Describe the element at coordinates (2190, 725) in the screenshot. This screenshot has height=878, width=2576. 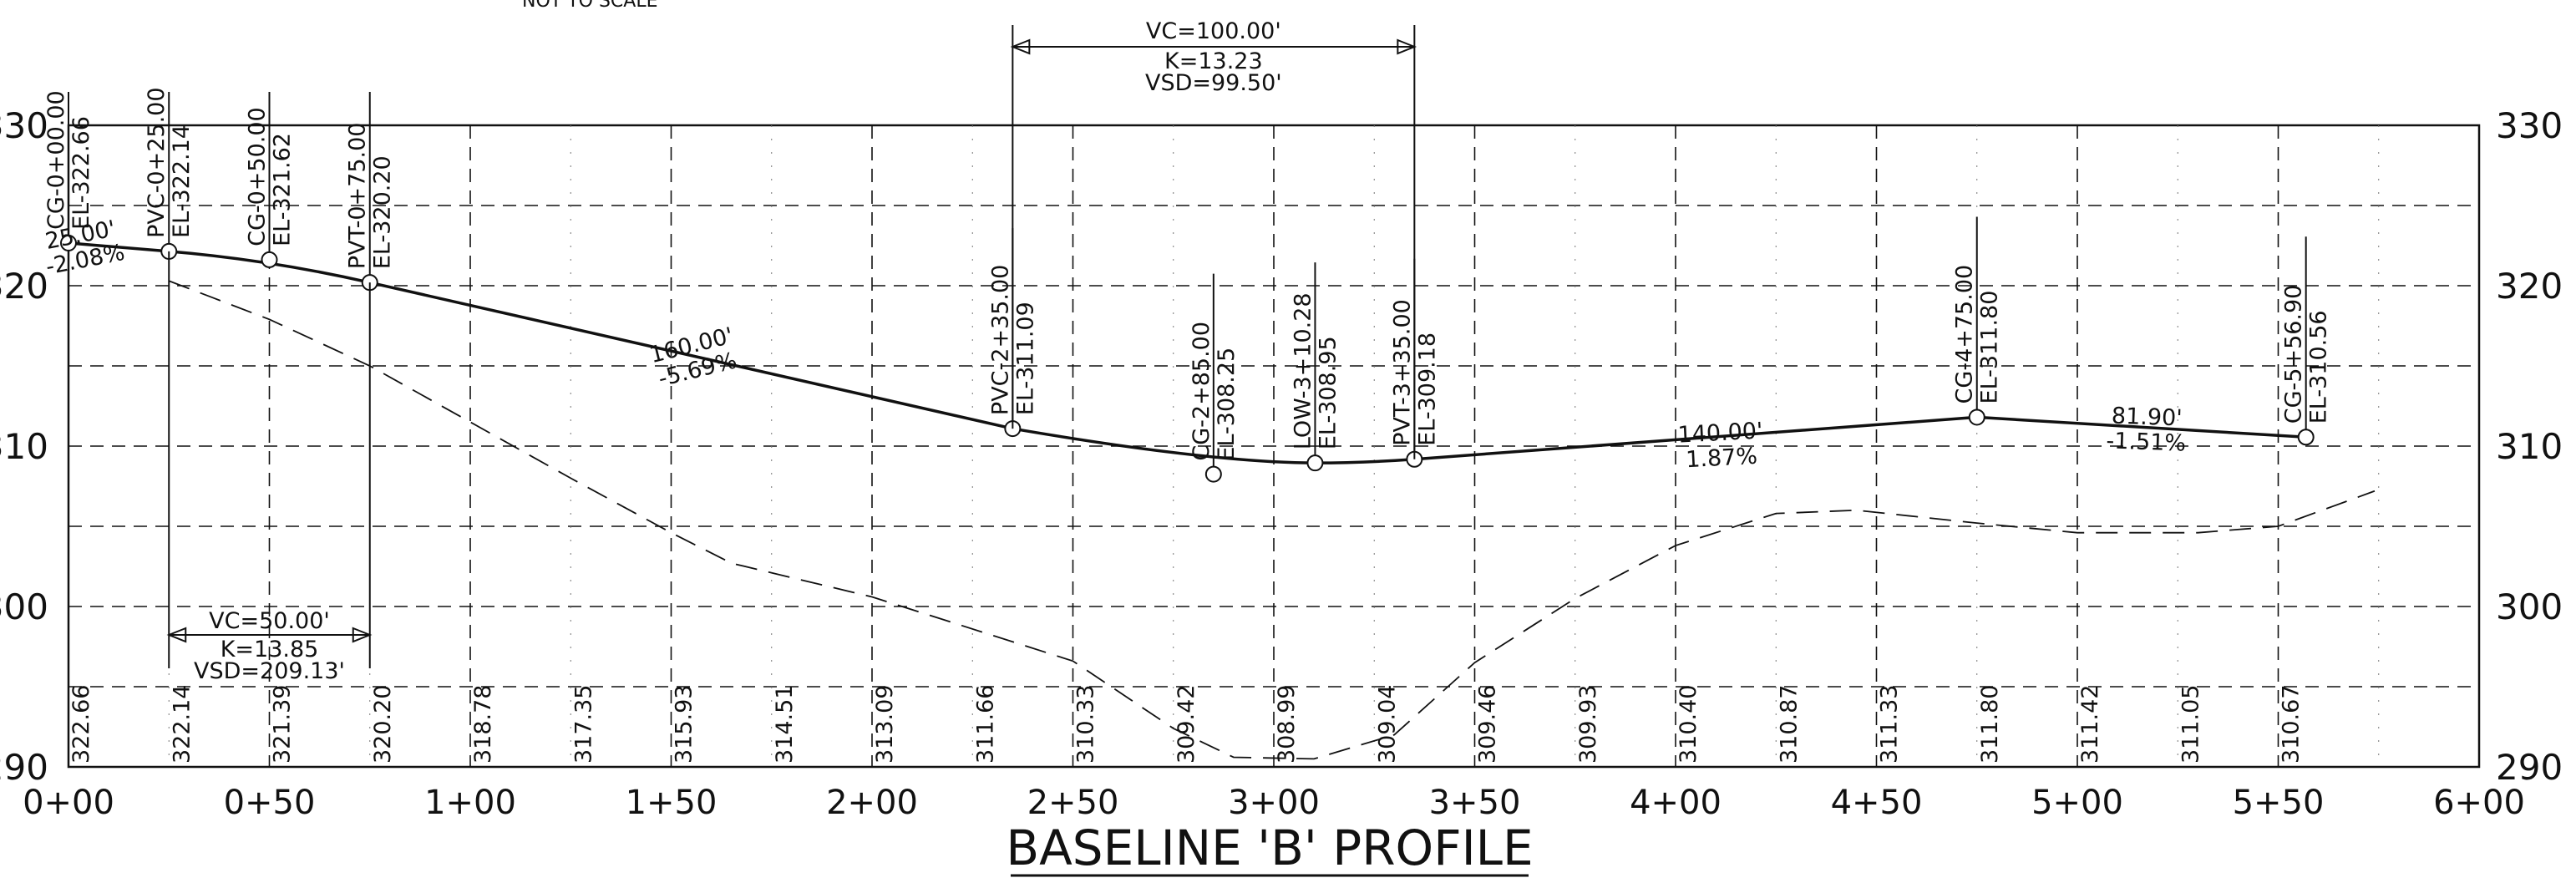
I see `station-elevation-label: 311.05` at that location.